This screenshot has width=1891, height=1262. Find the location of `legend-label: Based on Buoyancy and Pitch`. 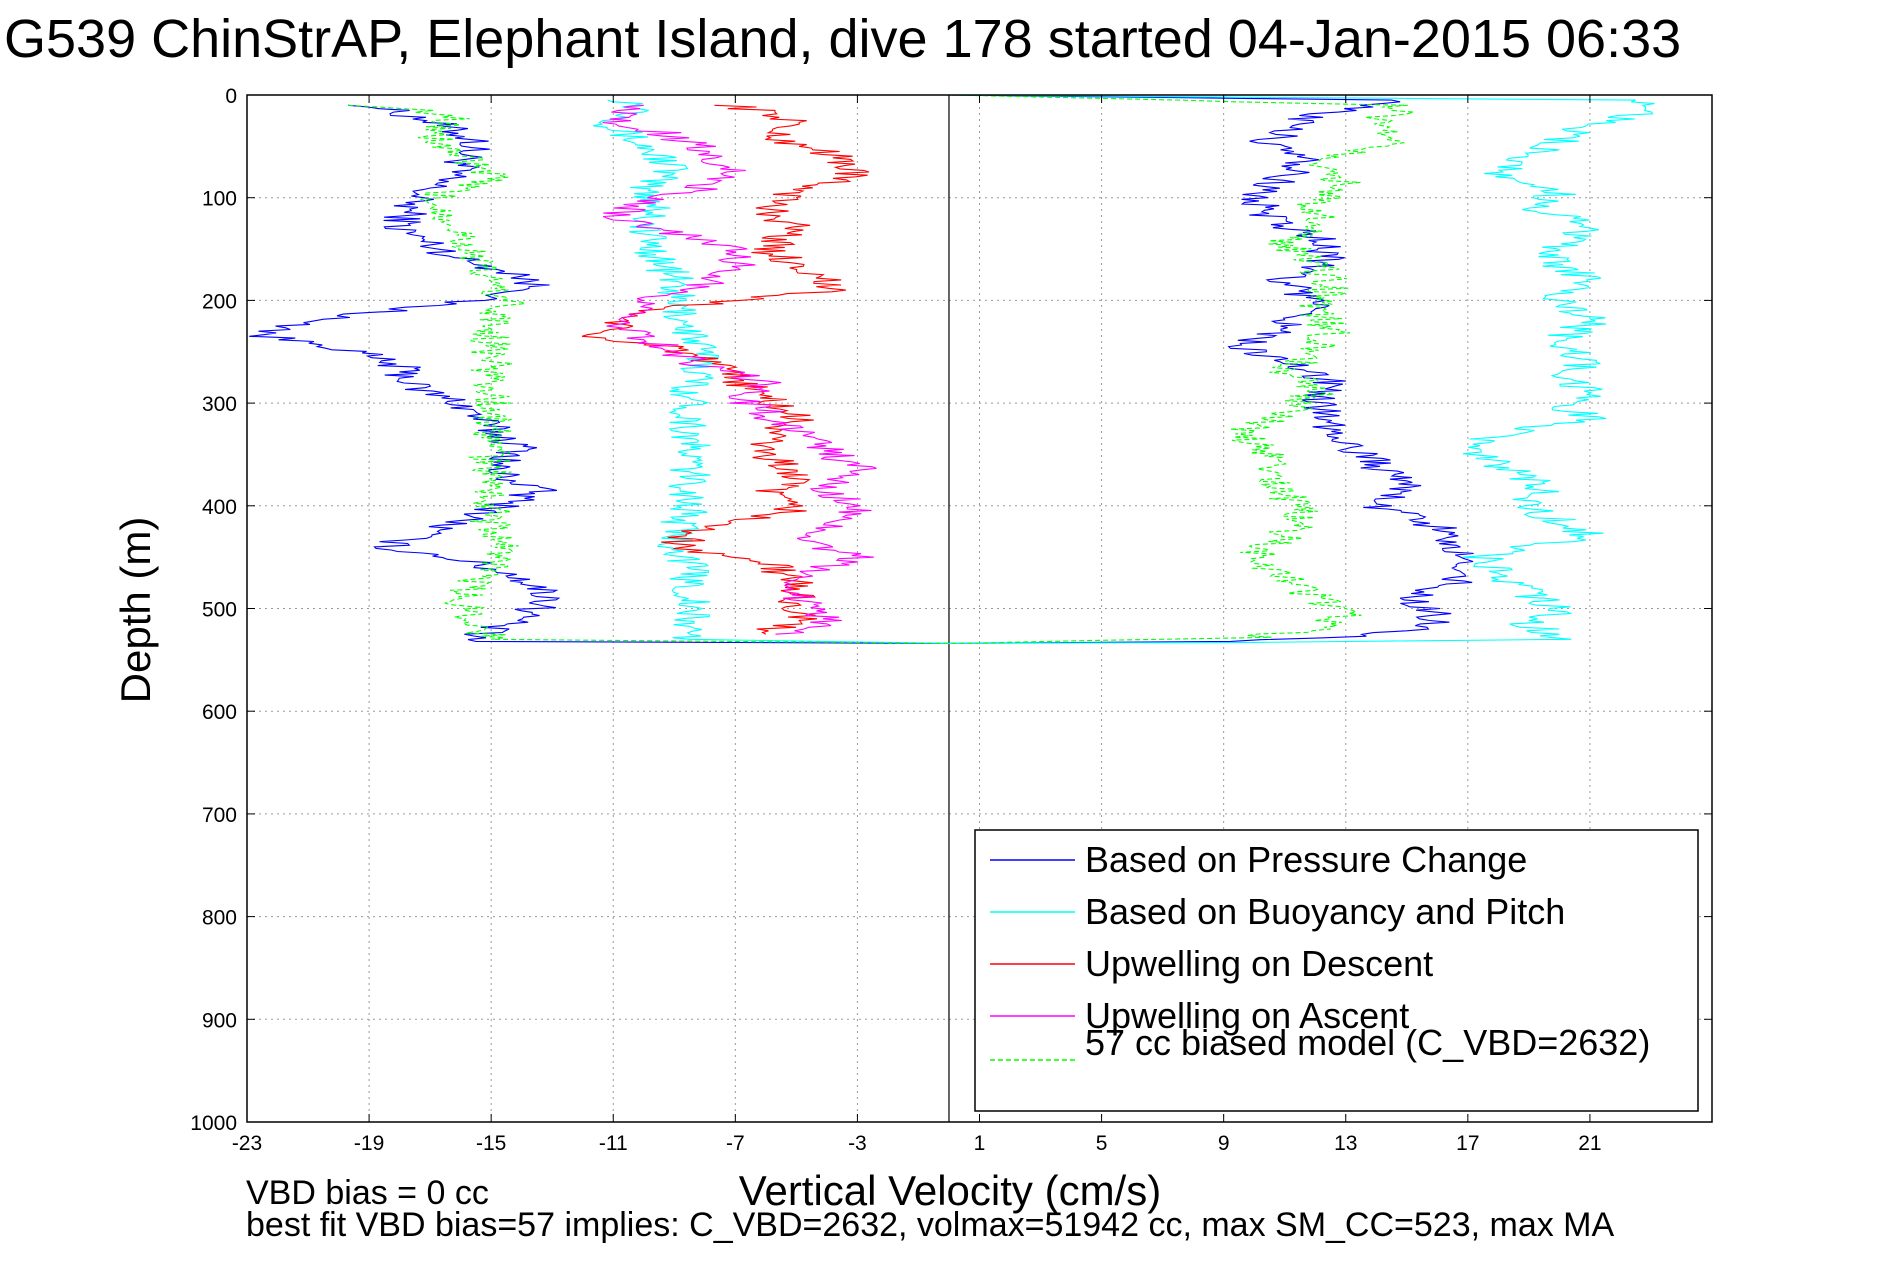

legend-label: Based on Buoyancy and Pitch is located at coordinates (1325, 911).